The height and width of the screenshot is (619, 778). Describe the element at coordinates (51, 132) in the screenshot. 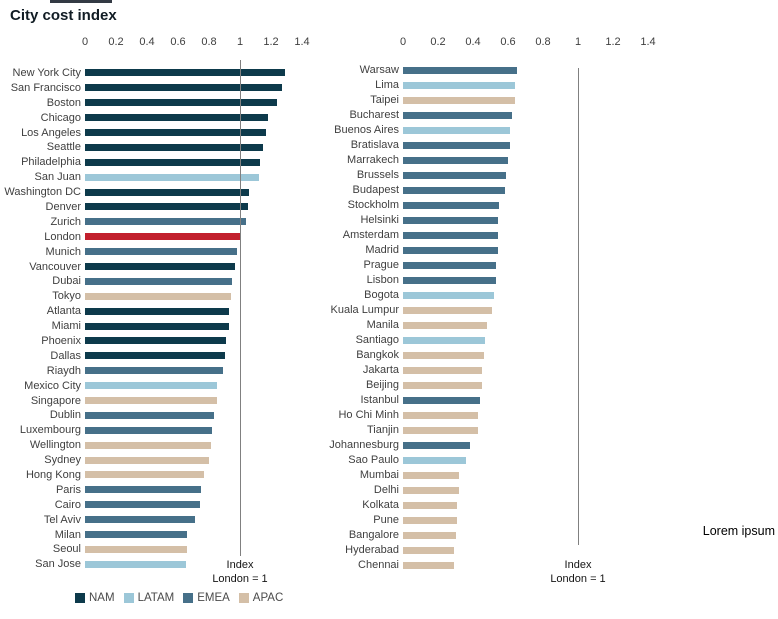

I see `city-label: Los Angeles` at that location.